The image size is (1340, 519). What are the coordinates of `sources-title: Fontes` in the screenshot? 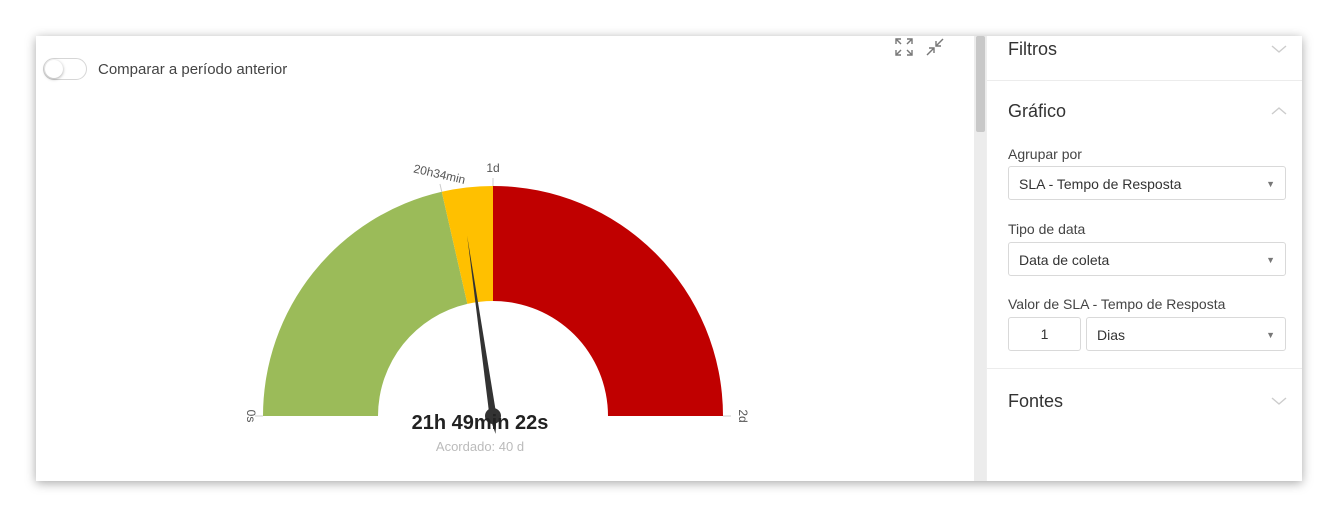 It's located at (1036, 401).